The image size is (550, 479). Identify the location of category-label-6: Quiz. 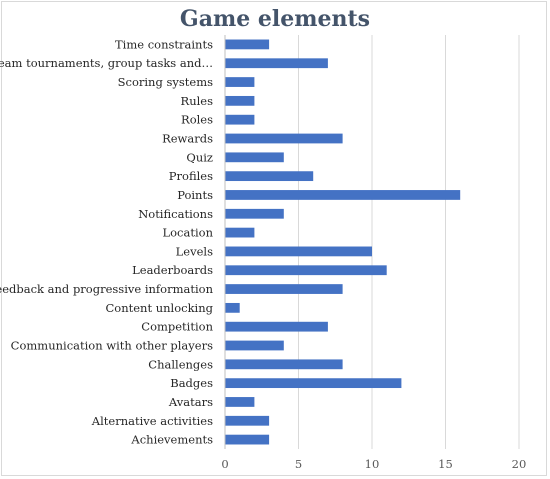
(199, 157).